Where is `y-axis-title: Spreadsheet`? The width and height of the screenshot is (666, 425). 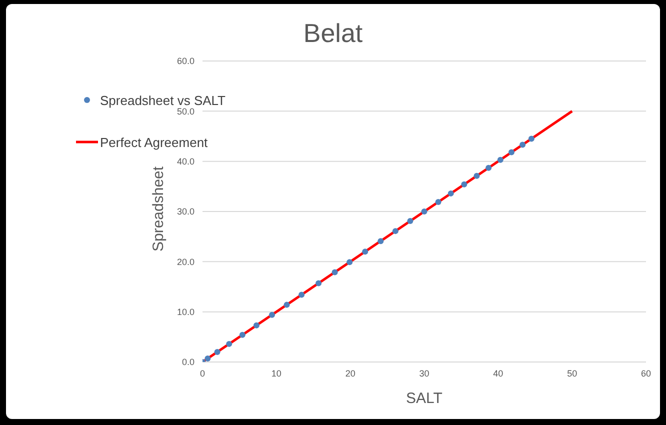 y-axis-title: Spreadsheet is located at coordinates (158, 209).